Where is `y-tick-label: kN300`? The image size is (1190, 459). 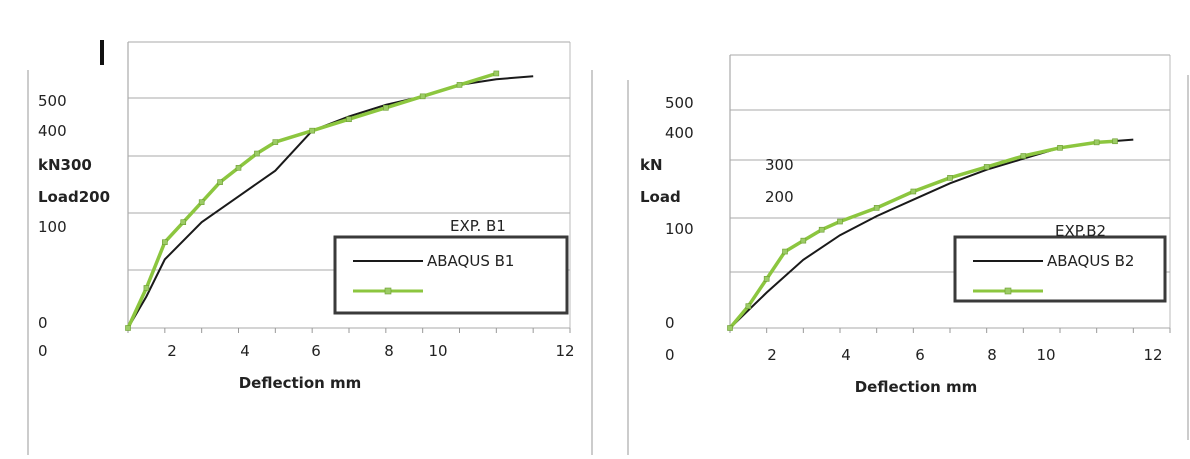
y-tick-label: kN300 is located at coordinates (65, 165).